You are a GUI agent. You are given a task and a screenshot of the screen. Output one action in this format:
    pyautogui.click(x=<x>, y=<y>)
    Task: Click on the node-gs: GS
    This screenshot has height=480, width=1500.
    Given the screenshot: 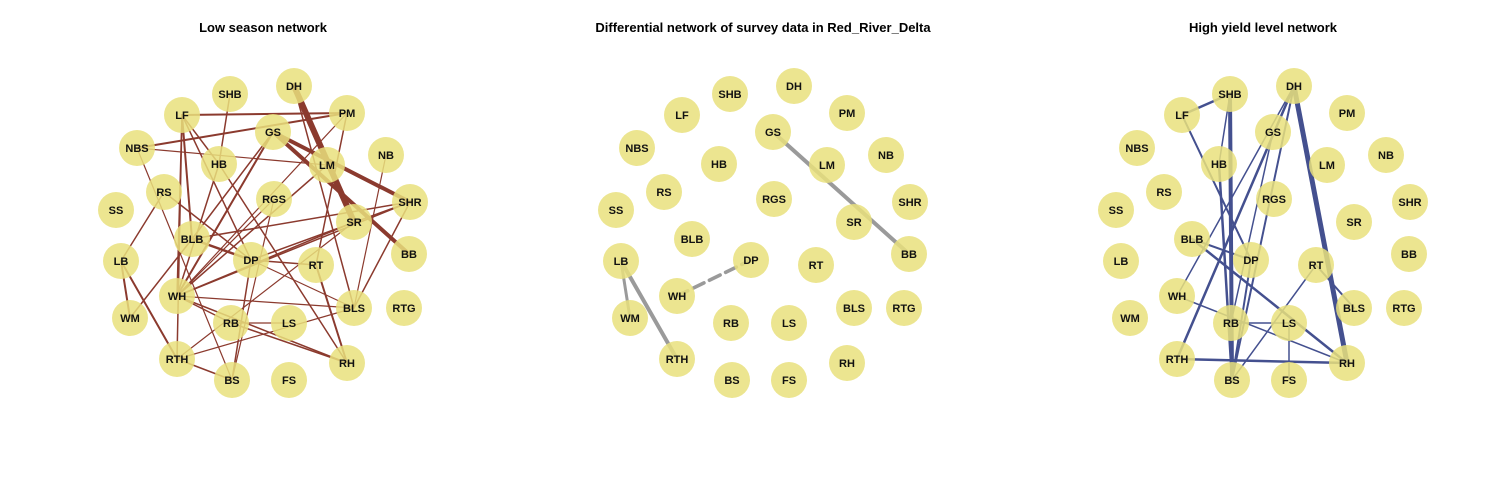 What is the action you would take?
    pyautogui.click(x=273, y=132)
    